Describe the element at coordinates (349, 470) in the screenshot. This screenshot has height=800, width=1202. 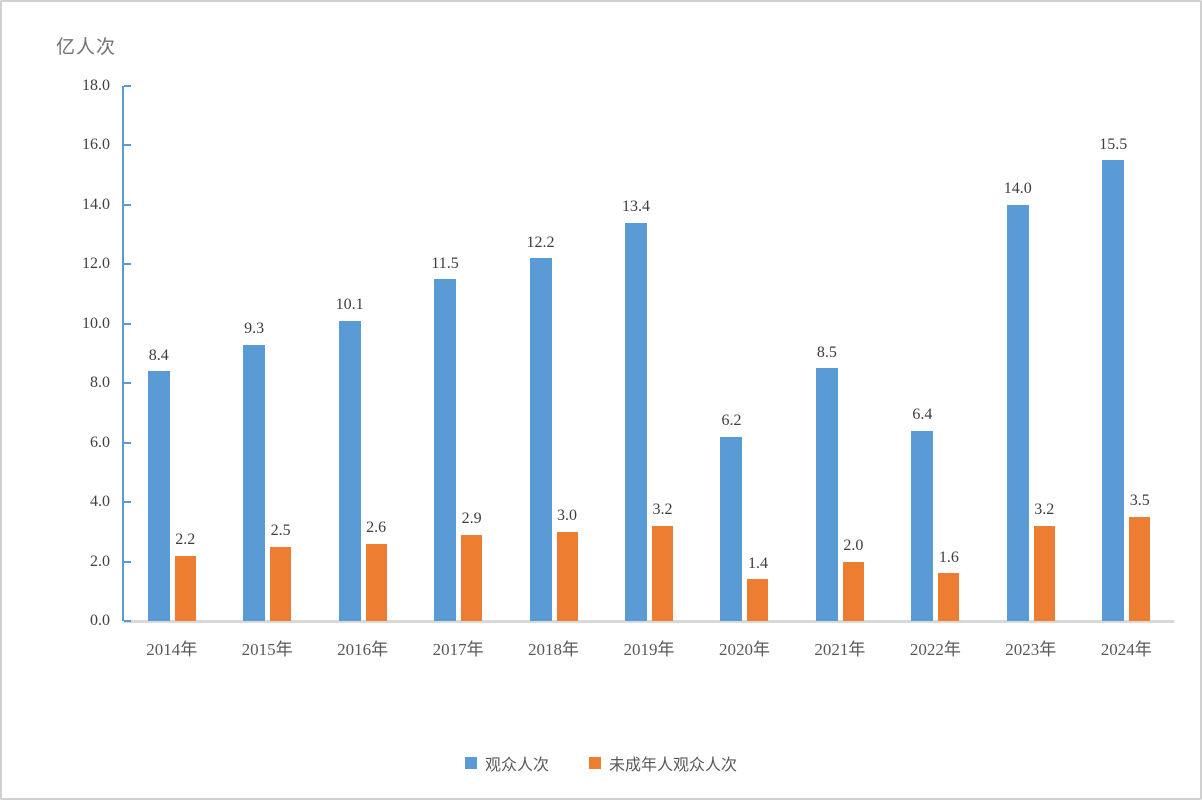
I see `bar-观众人次-2016年` at that location.